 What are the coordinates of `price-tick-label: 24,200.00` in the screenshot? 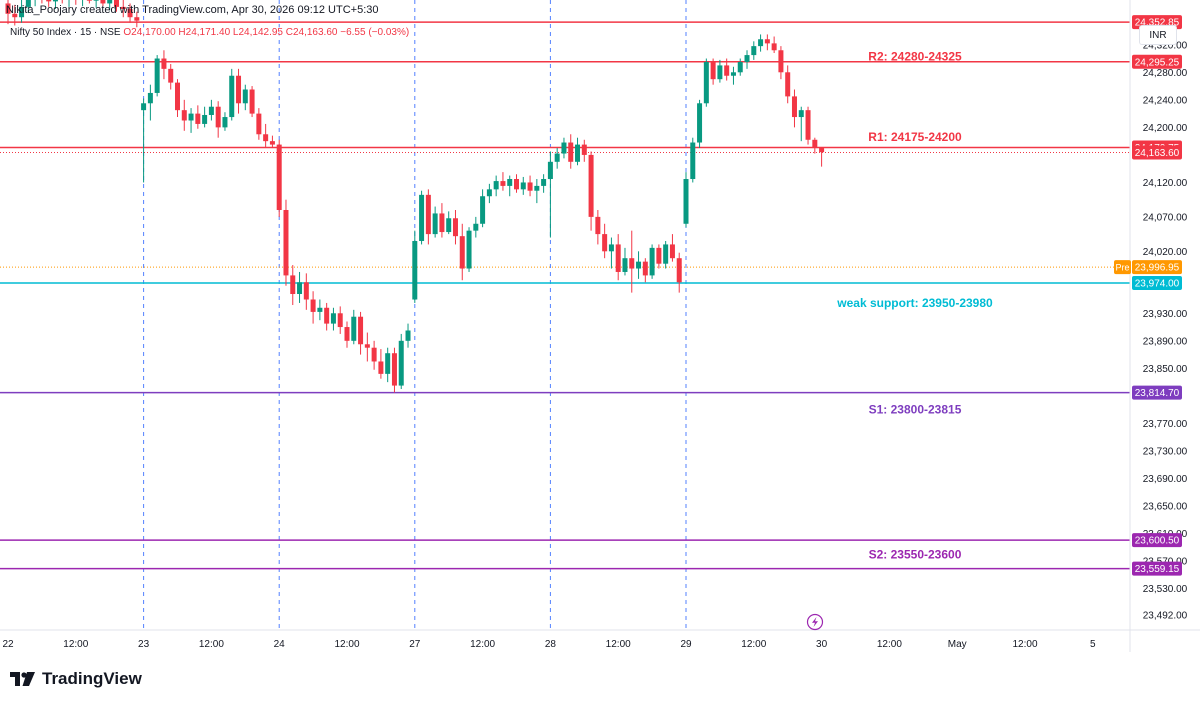 It's located at (1165, 128).